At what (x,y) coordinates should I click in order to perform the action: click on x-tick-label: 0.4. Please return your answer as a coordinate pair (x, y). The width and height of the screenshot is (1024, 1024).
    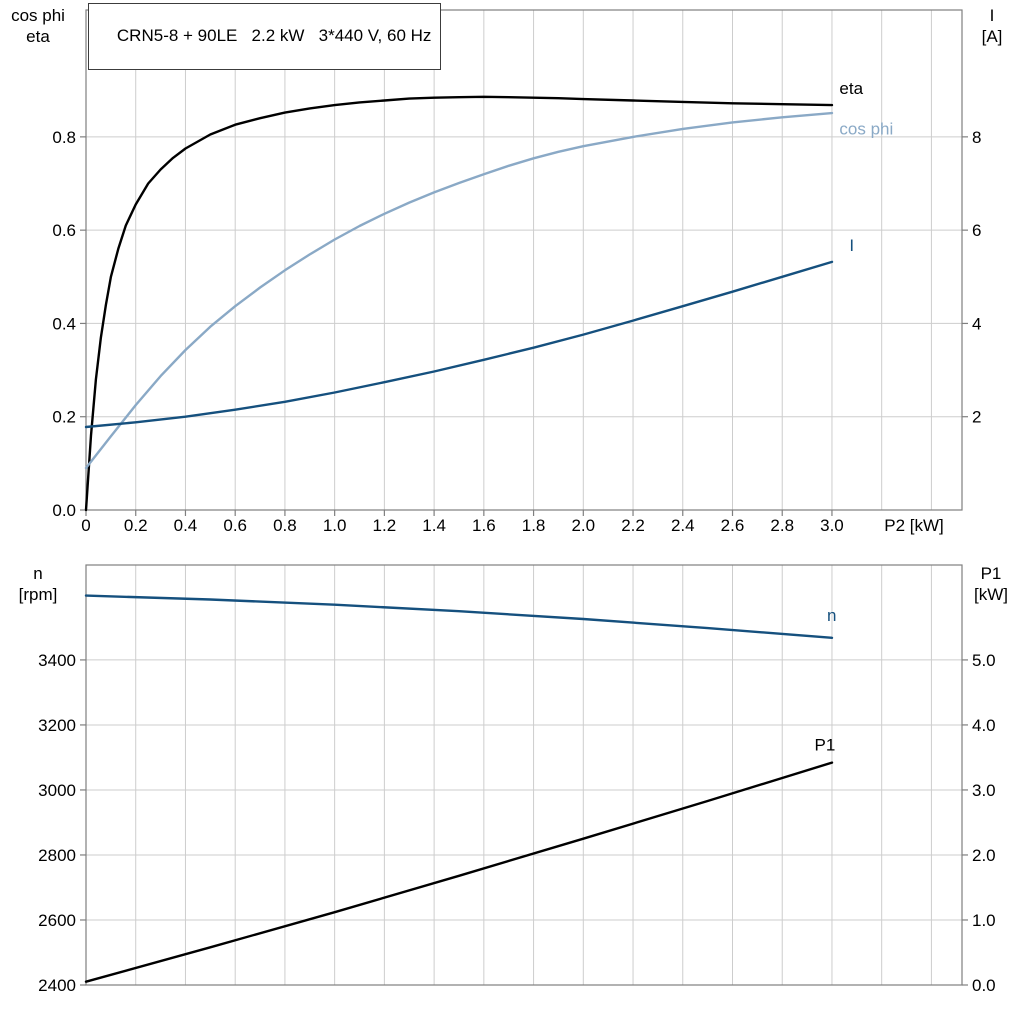
    Looking at the image, I should click on (186, 525).